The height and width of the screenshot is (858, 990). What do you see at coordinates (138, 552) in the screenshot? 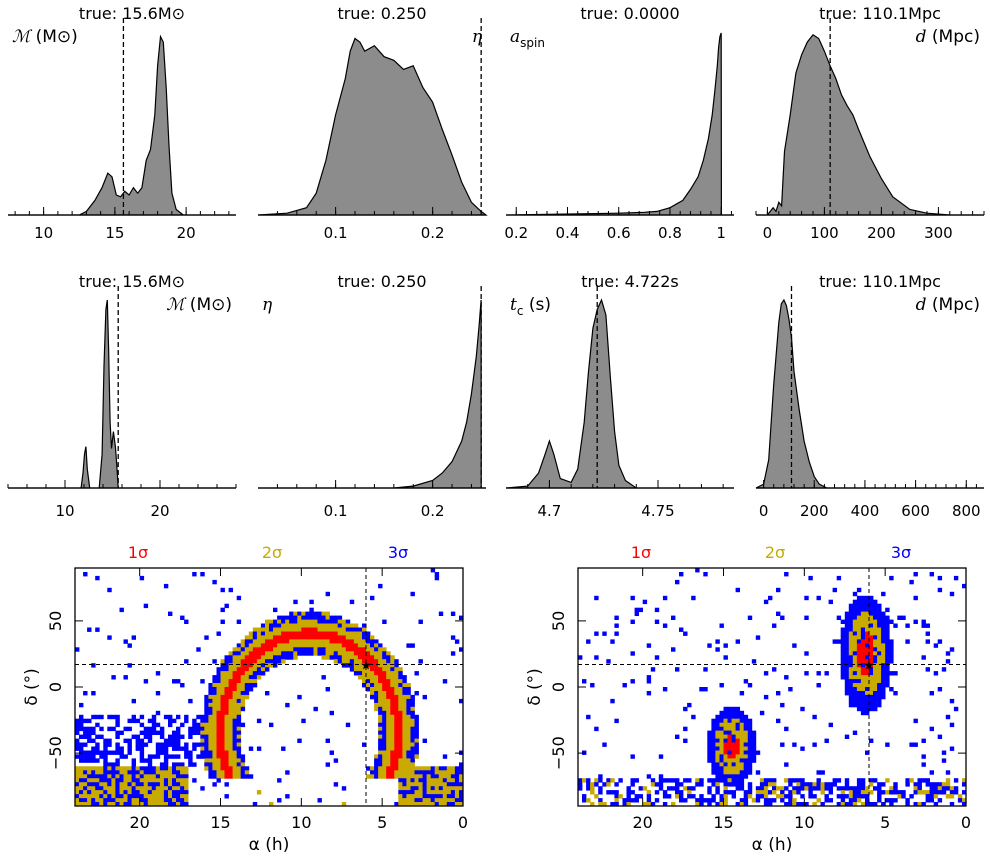
I see `legend-1-sigma: 1σ` at bounding box center [138, 552].